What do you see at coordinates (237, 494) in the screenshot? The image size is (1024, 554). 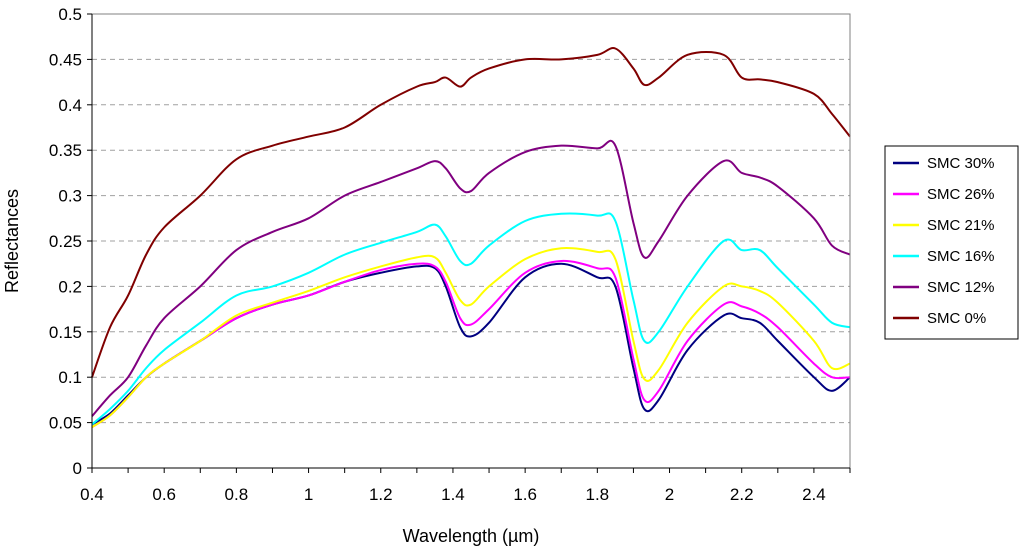 I see `x-tick-label: 0.8` at bounding box center [237, 494].